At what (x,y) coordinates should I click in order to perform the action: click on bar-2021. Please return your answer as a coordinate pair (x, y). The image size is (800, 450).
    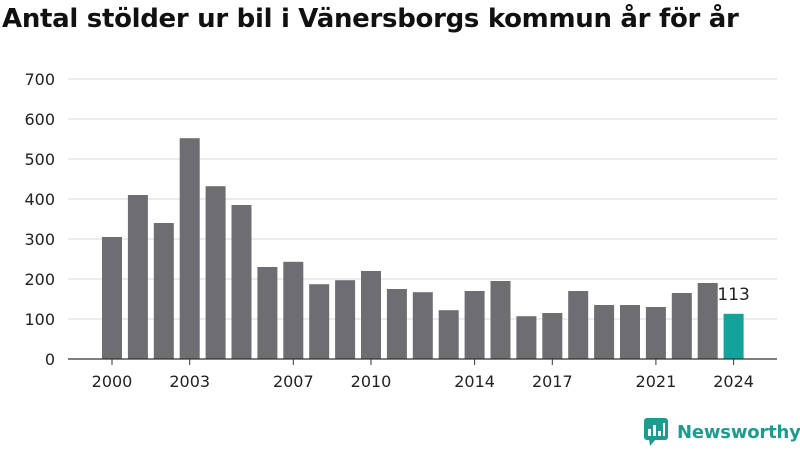
    Looking at the image, I should click on (655, 333).